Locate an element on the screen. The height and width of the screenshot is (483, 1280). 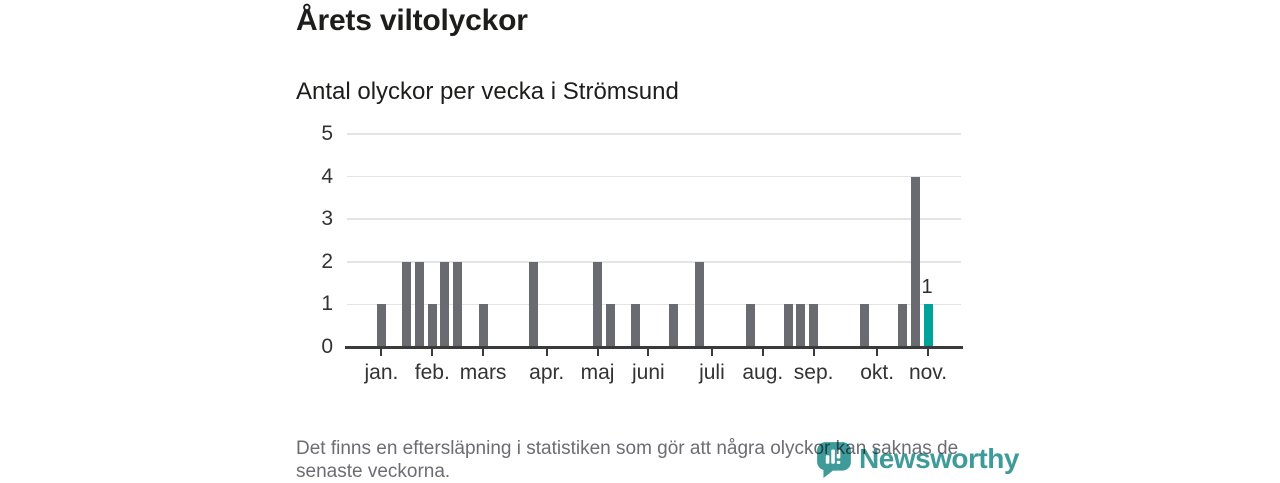
y-axis-label: 3 is located at coordinates (312, 219).